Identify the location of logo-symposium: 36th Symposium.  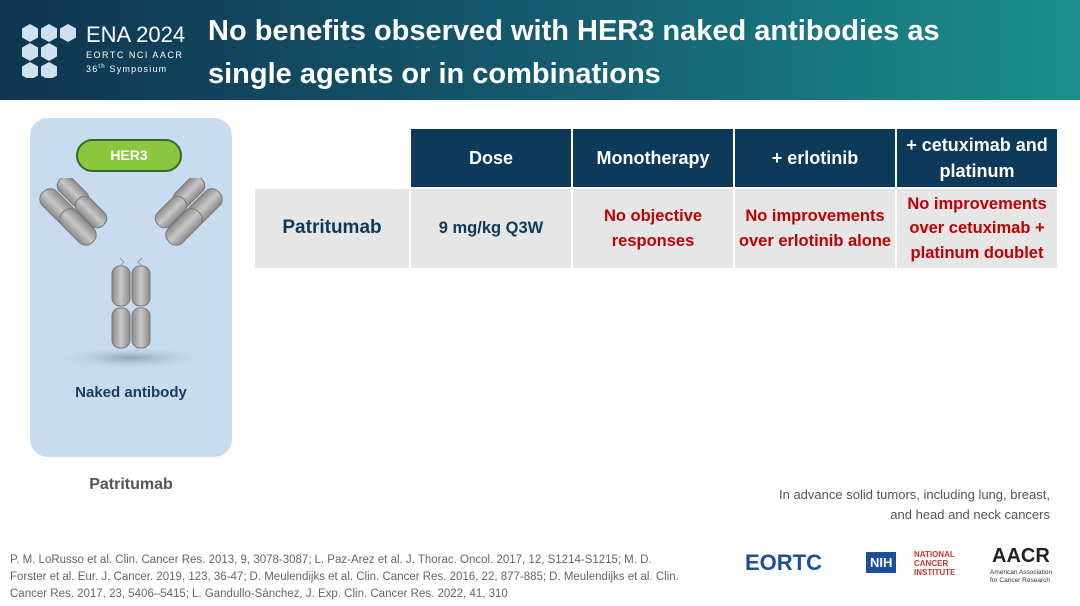
(126, 69).